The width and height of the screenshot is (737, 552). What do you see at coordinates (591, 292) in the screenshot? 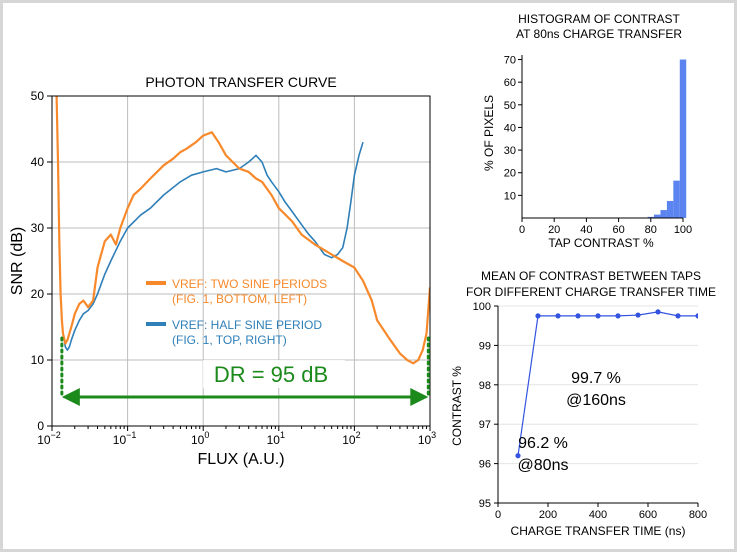
I see `contrast-subtitle: FOR DIFFERENT CHARGE TRANSFER TIME` at bounding box center [591, 292].